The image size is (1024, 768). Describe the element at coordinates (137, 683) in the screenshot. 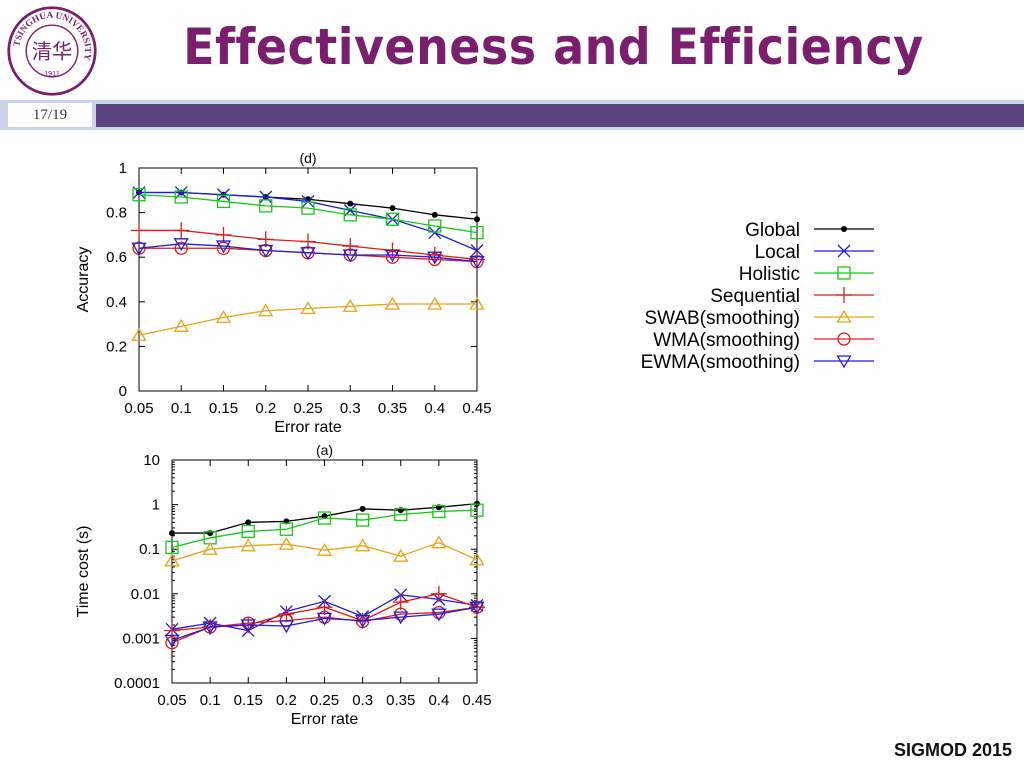

I see `y-tick-label: 0.0001` at that location.